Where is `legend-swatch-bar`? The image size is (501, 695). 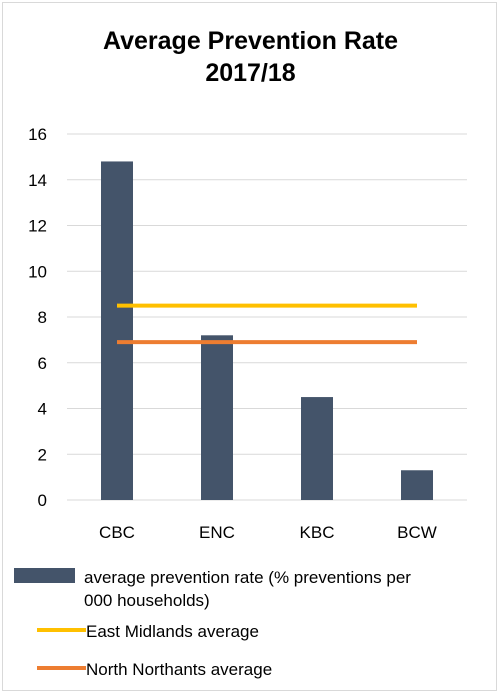
legend-swatch-bar is located at coordinates (44, 575).